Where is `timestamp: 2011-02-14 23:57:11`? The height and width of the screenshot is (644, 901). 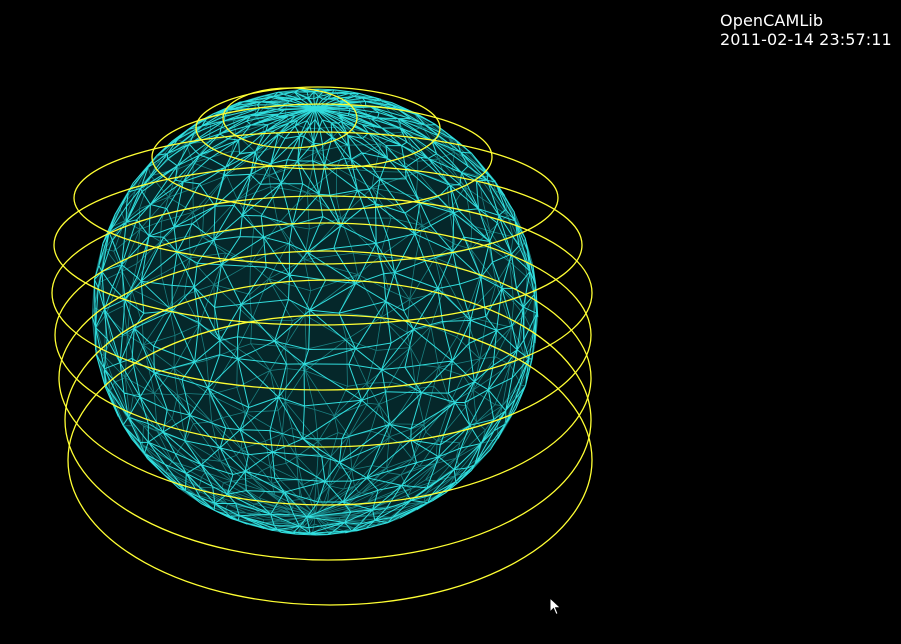 timestamp: 2011-02-14 23:57:11 is located at coordinates (806, 39).